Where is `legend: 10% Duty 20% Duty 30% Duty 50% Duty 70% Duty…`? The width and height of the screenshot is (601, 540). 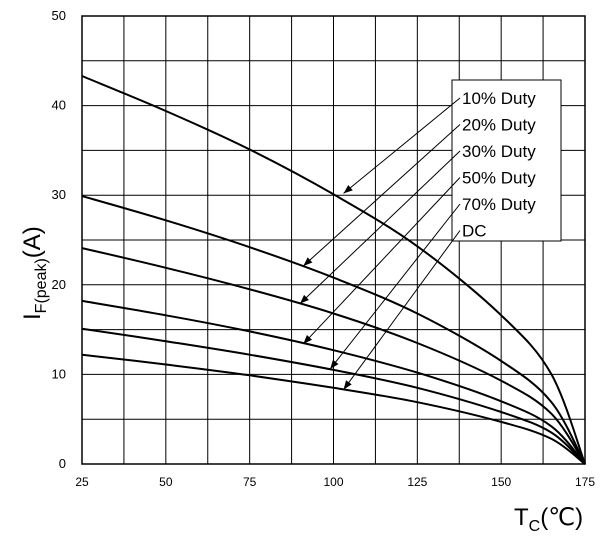
legend: 10% Duty 20% Duty 30% Duty 50% Duty 70% Duty… is located at coordinates (499, 165).